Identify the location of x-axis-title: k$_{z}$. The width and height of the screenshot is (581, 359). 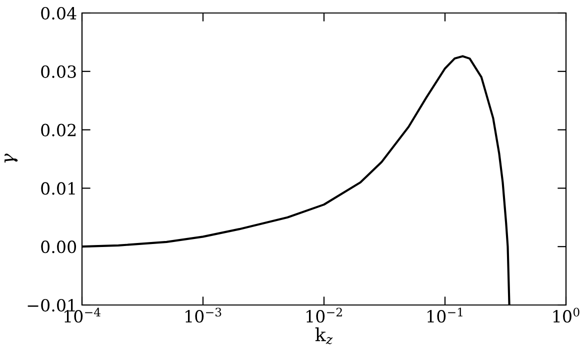
(324, 335).